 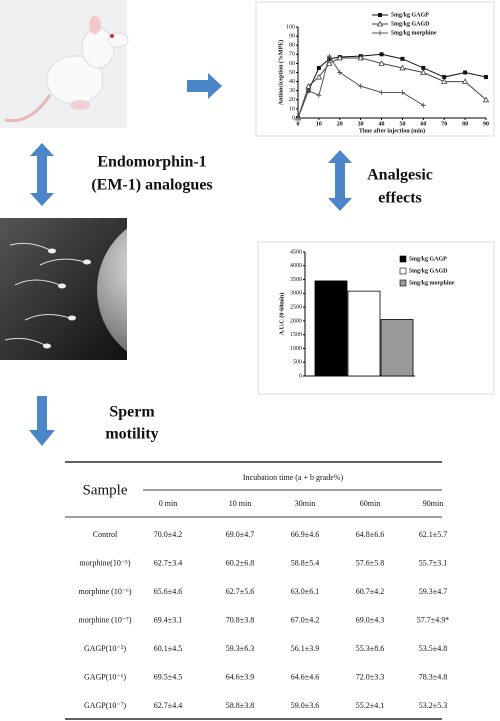 What do you see at coordinates (151, 185) in the screenshot?
I see `label: (EM-1) analogues` at bounding box center [151, 185].